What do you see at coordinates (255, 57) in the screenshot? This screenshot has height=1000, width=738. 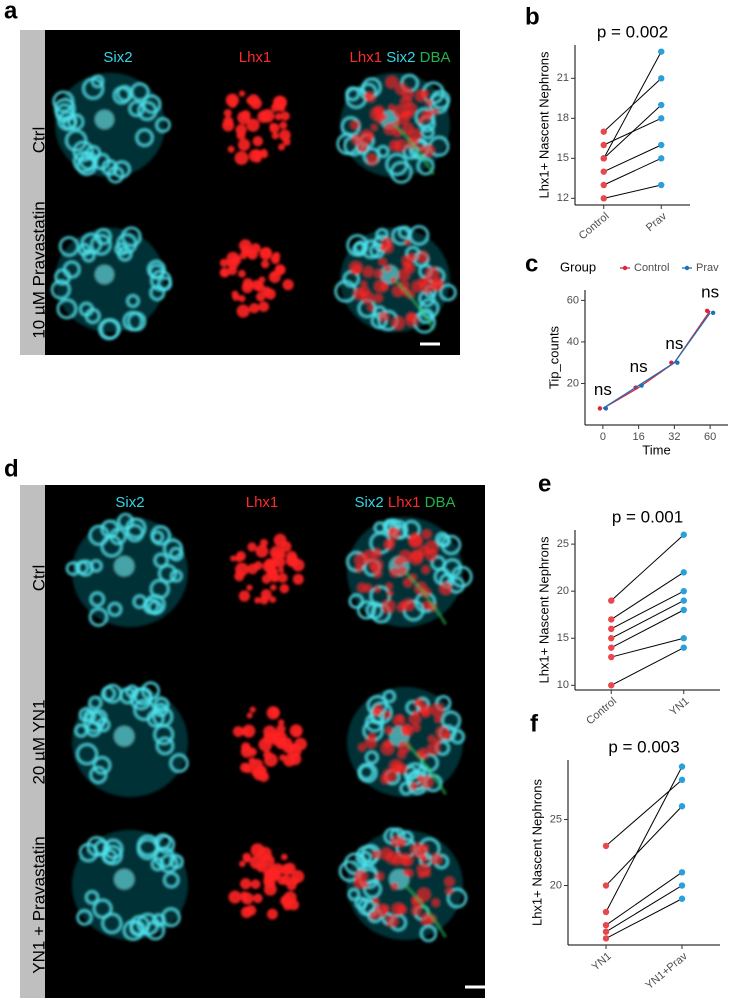 I see `column-label: Lhx1` at bounding box center [255, 57].